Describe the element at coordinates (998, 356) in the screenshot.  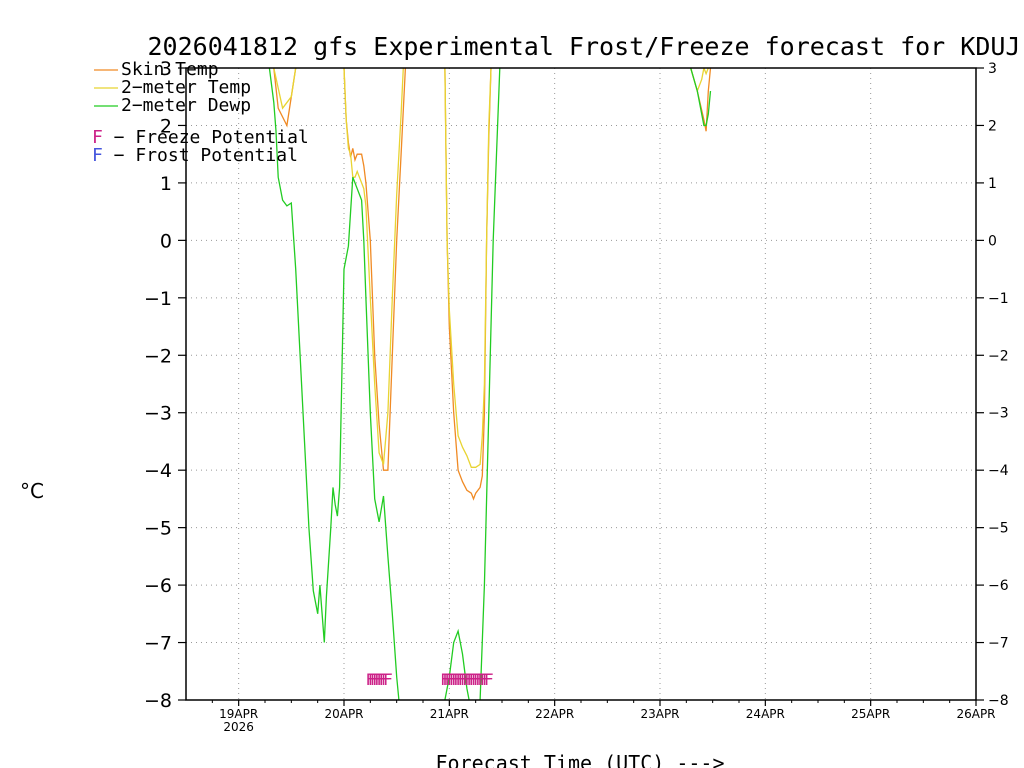
I see `y-tick-label-right: −2` at that location.